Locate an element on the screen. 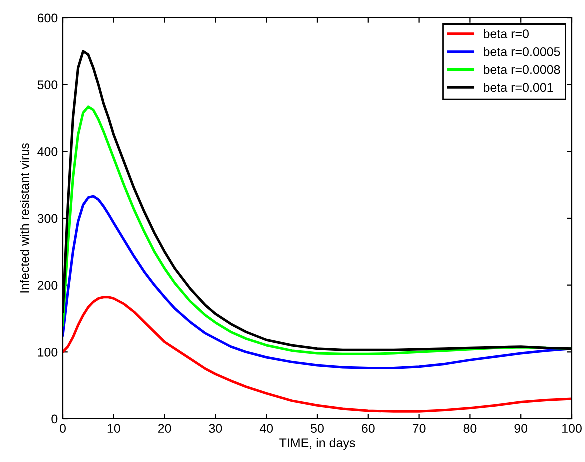 The width and height of the screenshot is (585, 462). x-tick-label: 100 is located at coordinates (572, 429).